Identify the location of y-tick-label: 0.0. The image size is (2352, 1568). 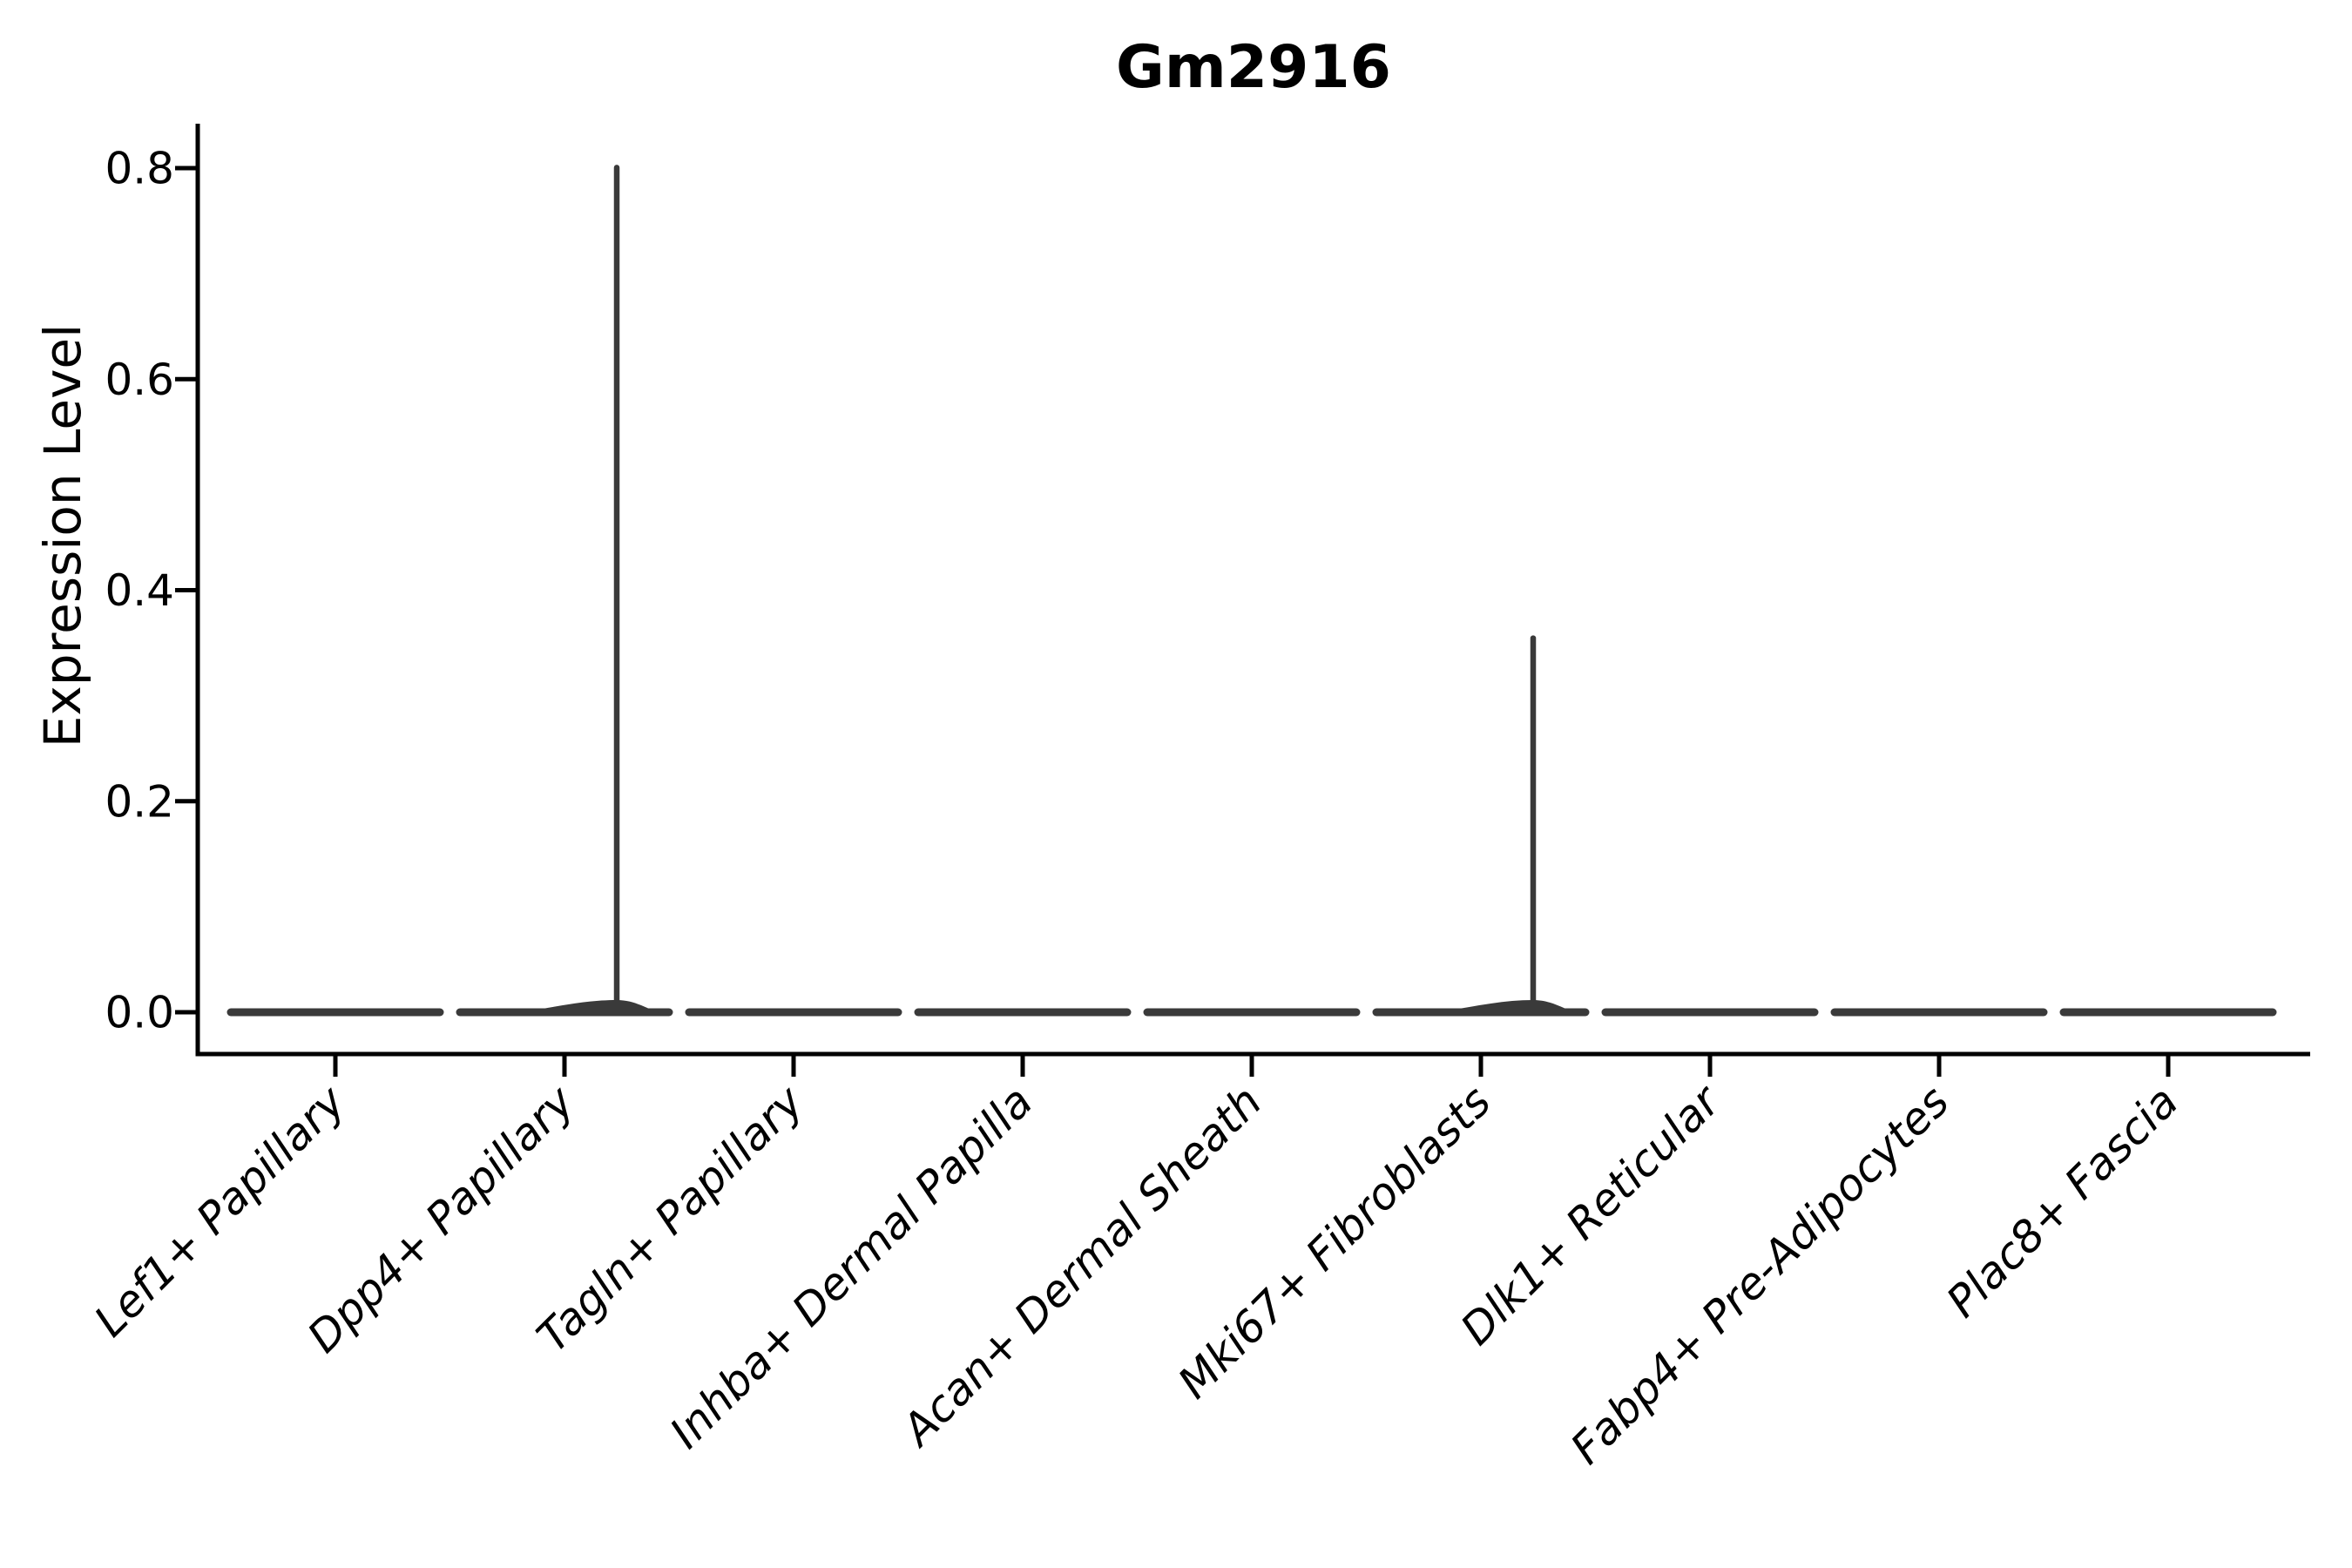
(139, 1013).